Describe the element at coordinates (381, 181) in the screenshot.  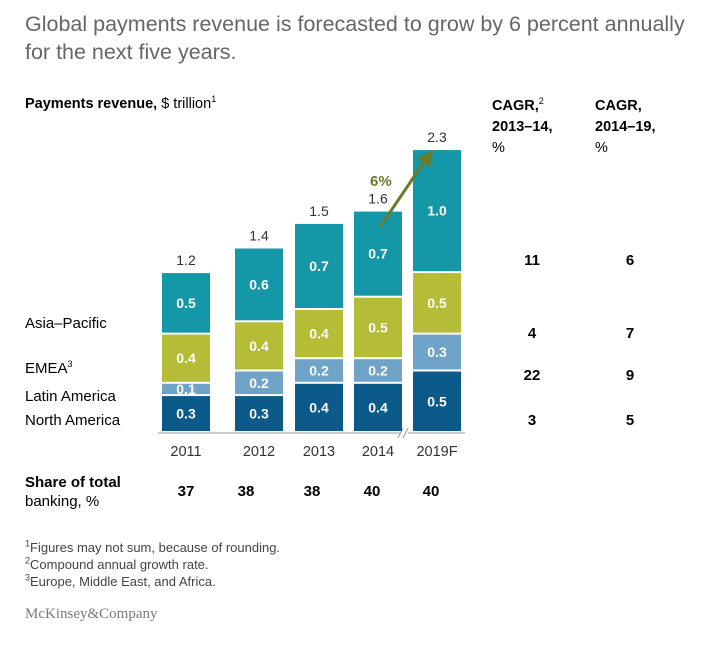
I see `growth-rate-label: 6%` at that location.